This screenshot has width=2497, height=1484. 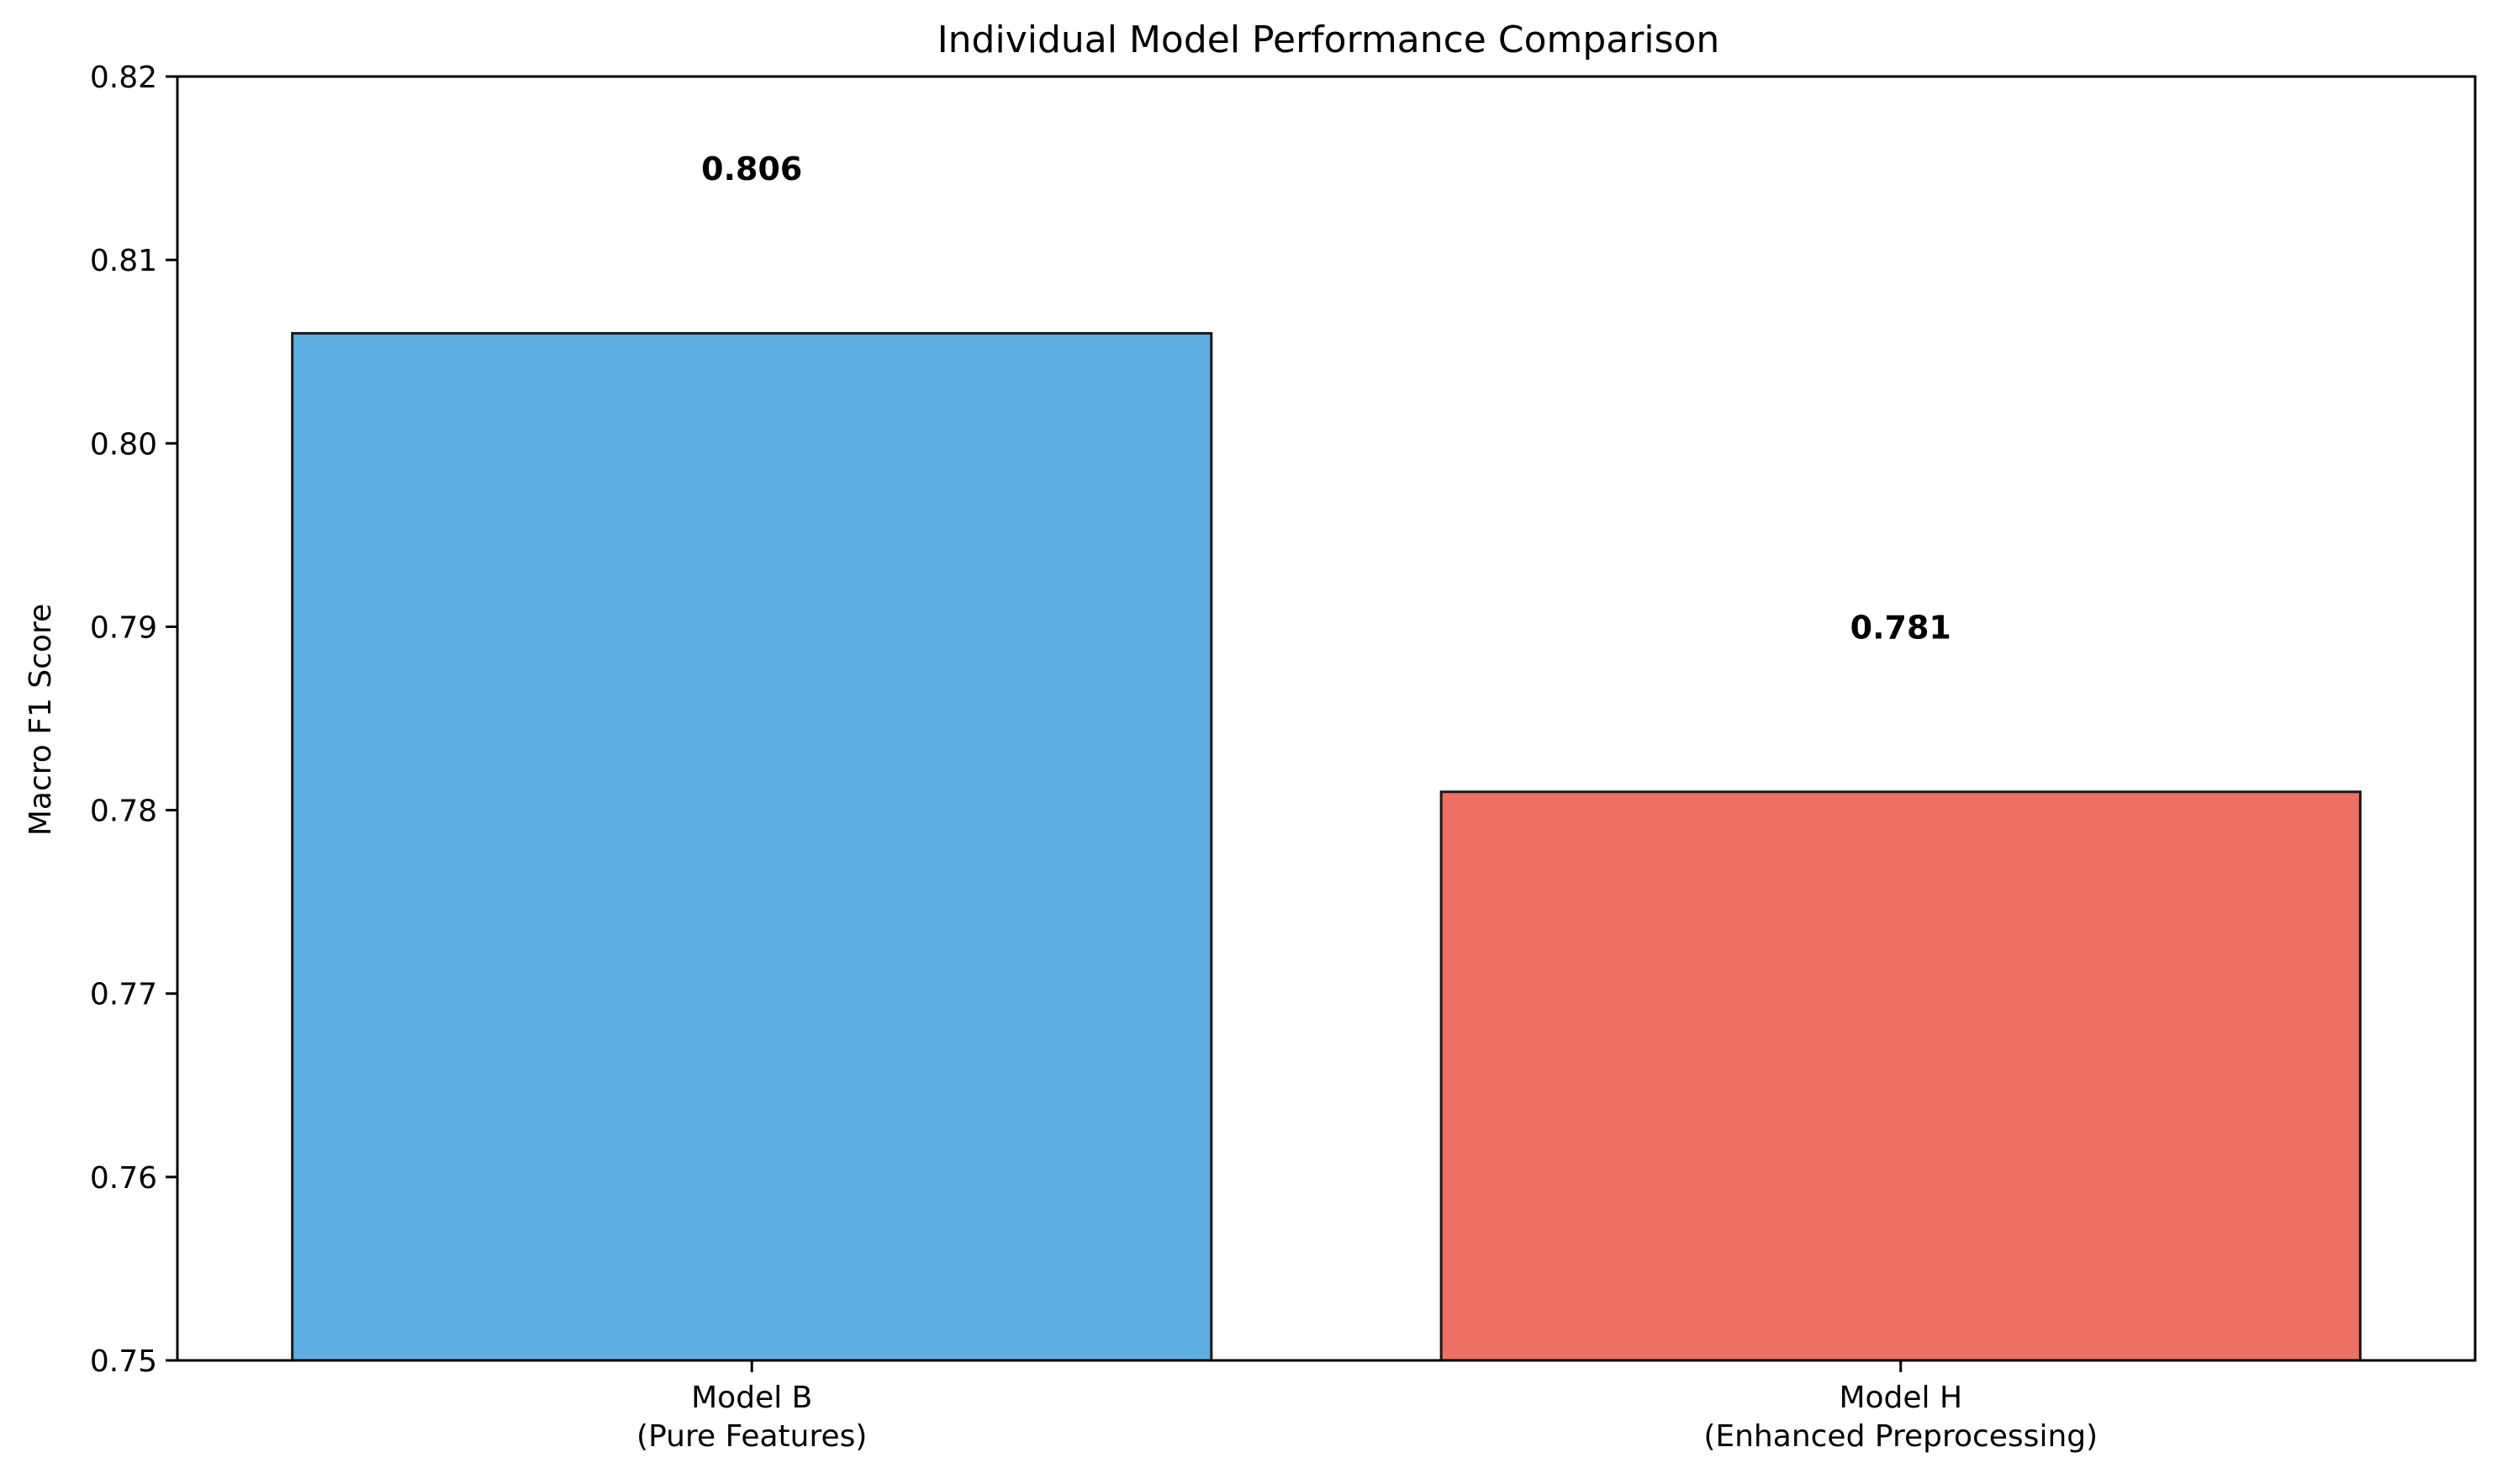 What do you see at coordinates (123, 261) in the screenshot?
I see `y-tick-label-6: 0.81` at bounding box center [123, 261].